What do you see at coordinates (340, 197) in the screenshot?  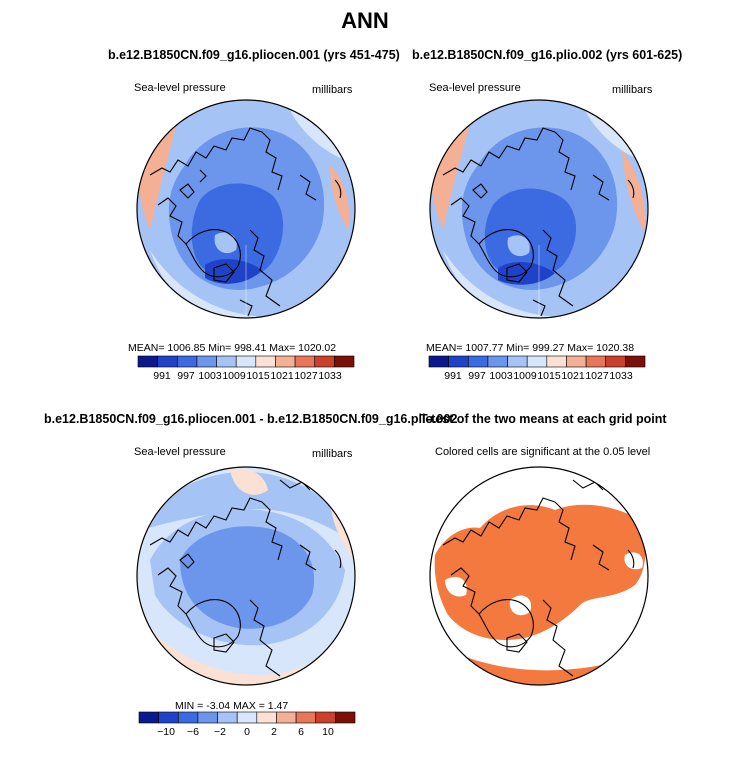 I see `high-pressure-region` at bounding box center [340, 197].